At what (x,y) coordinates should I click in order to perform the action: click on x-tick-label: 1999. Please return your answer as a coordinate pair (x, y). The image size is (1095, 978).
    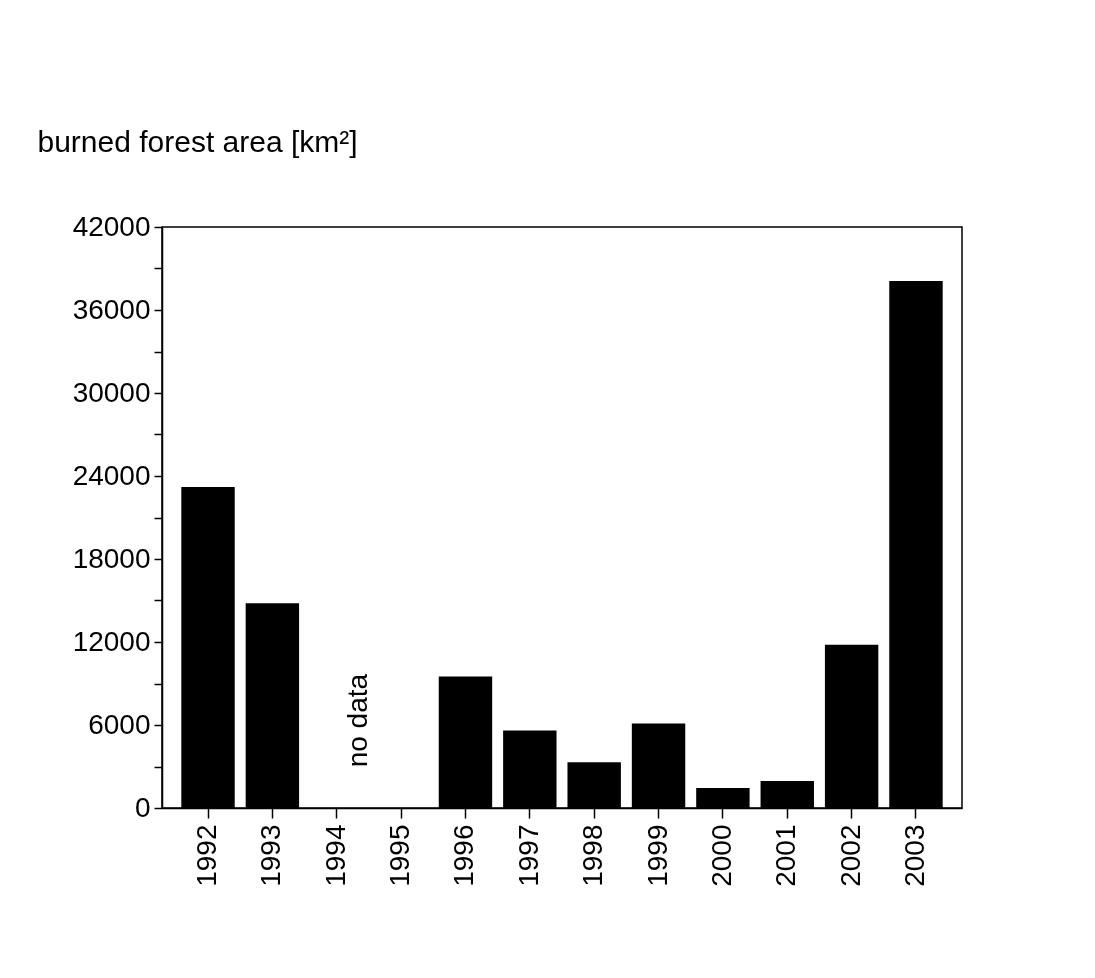
    Looking at the image, I should click on (657, 855).